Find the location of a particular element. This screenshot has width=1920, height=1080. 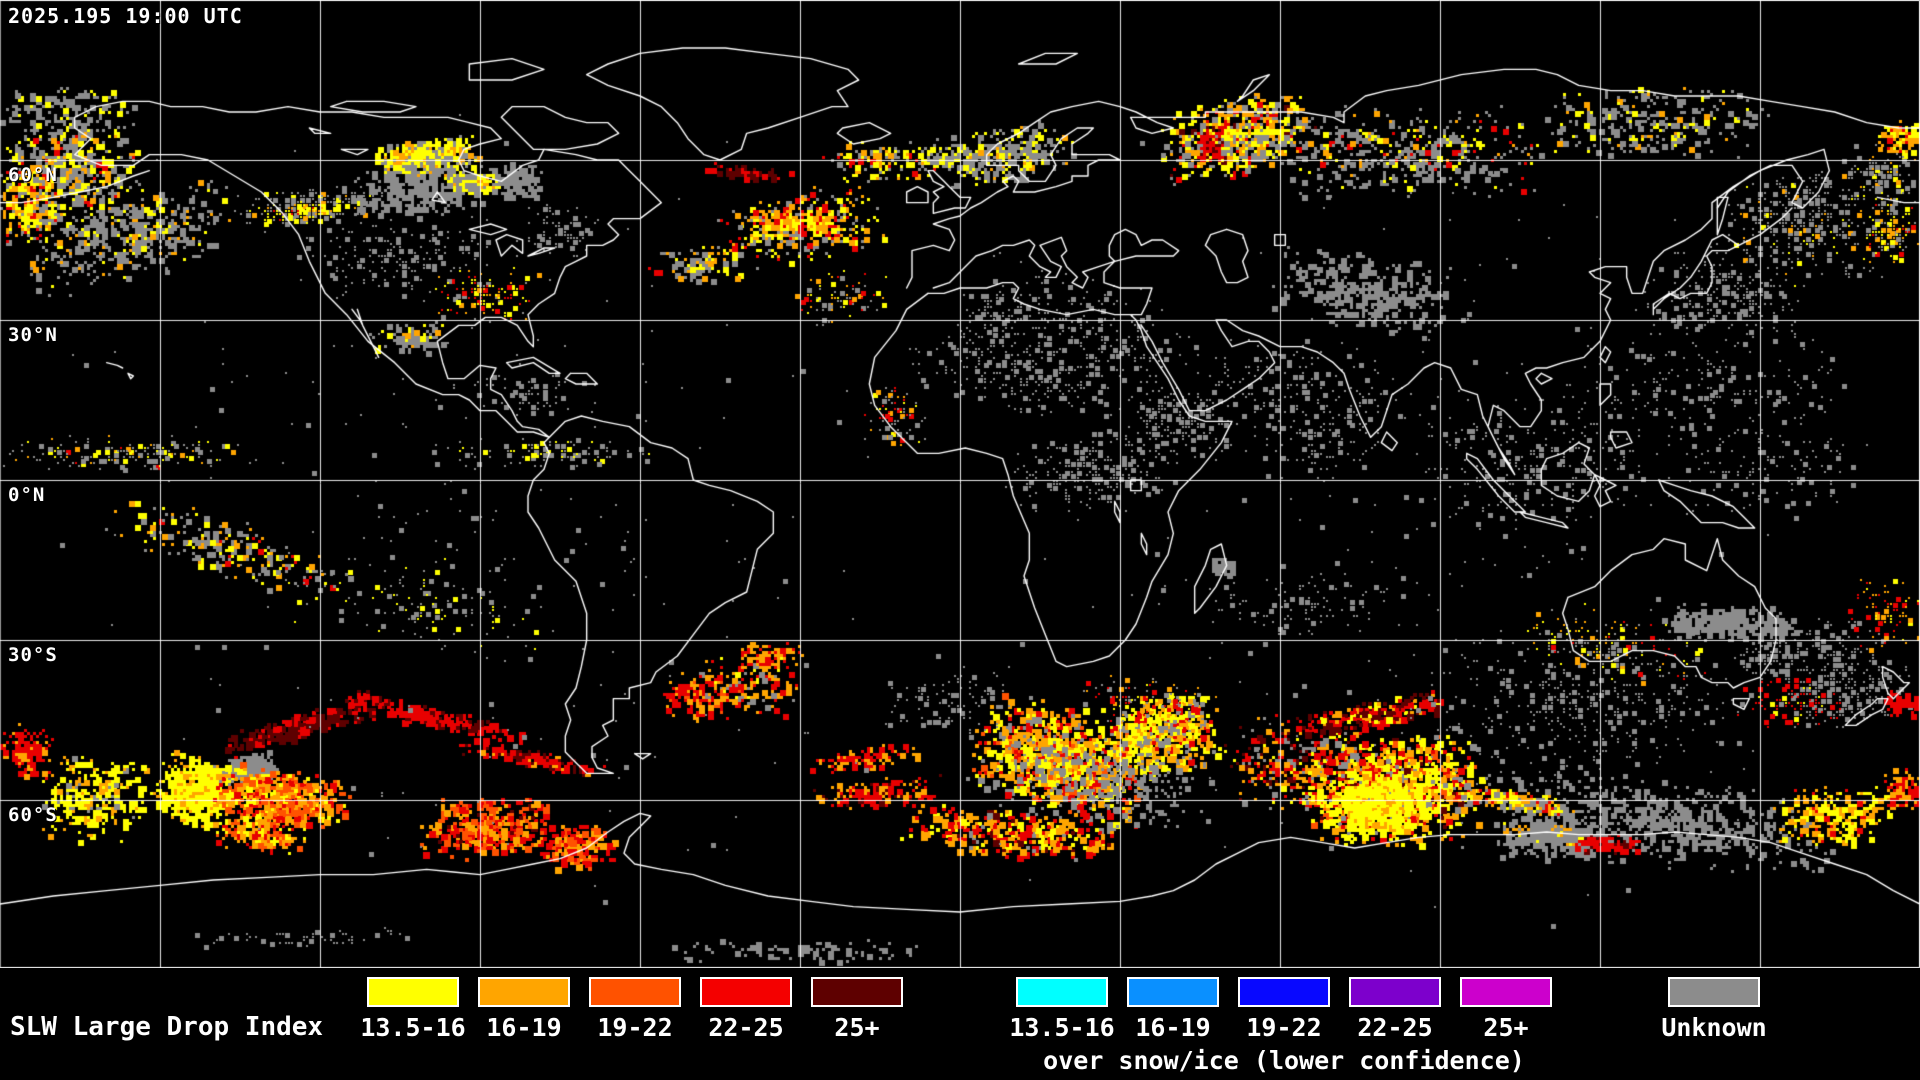

legend-swatch-blue is located at coordinates (1284, 992).